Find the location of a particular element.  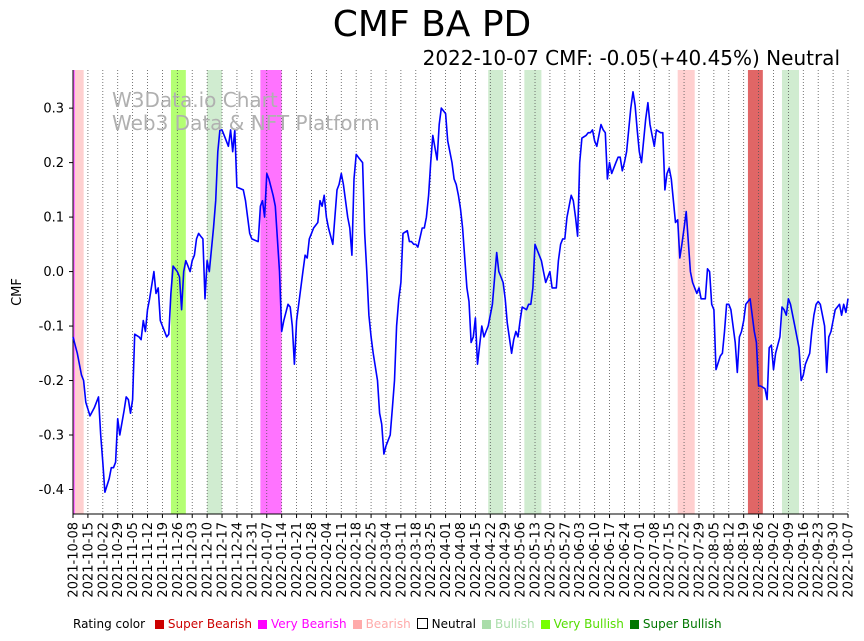

y-axis-label: CMF is located at coordinates (17, 292).